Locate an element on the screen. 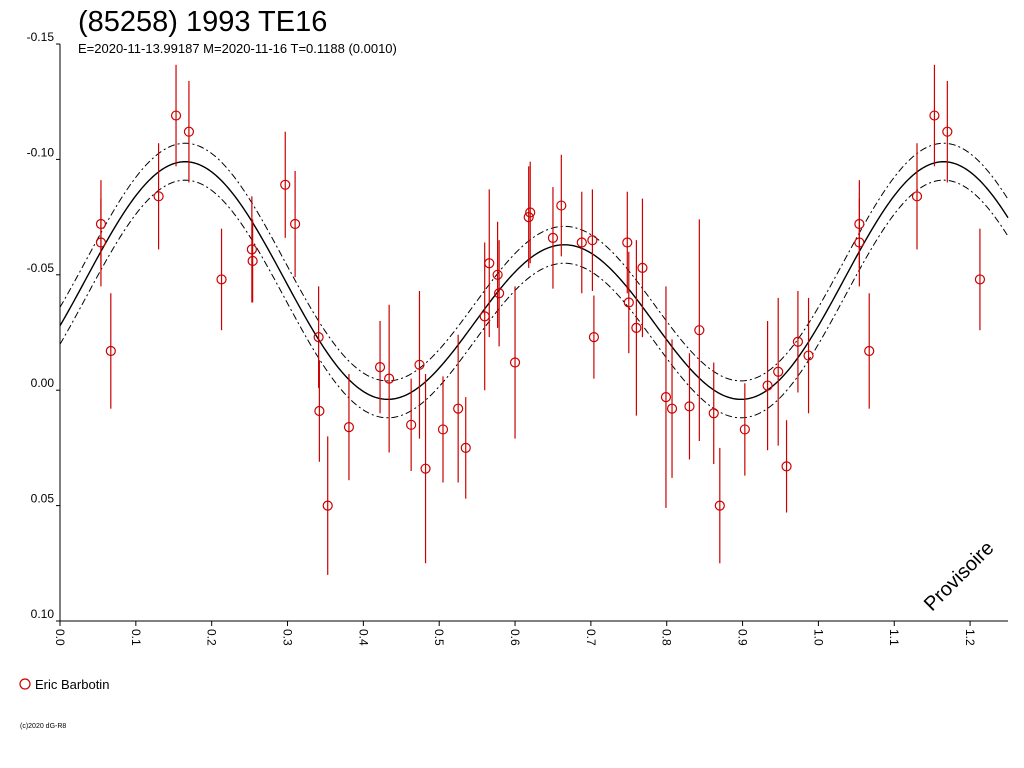 The width and height of the screenshot is (1024, 768). copyright-text: (c)2020 dG-R8 is located at coordinates (43, 726).